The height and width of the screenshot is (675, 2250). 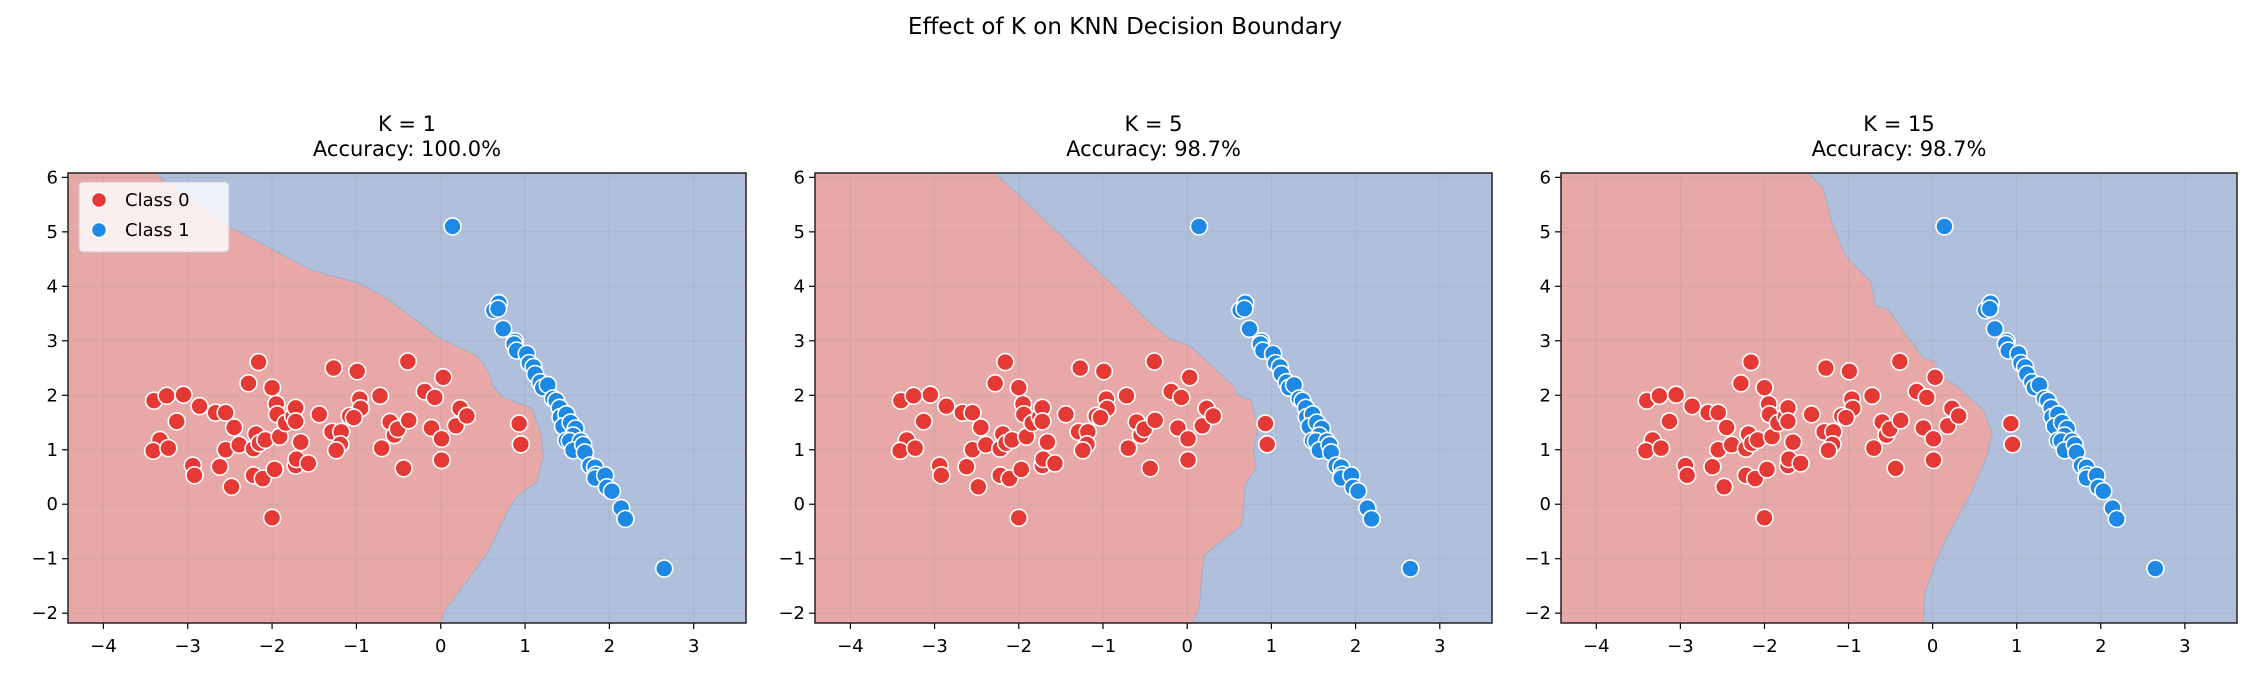 I want to click on legend-marker-class1, so click(x=99, y=230).